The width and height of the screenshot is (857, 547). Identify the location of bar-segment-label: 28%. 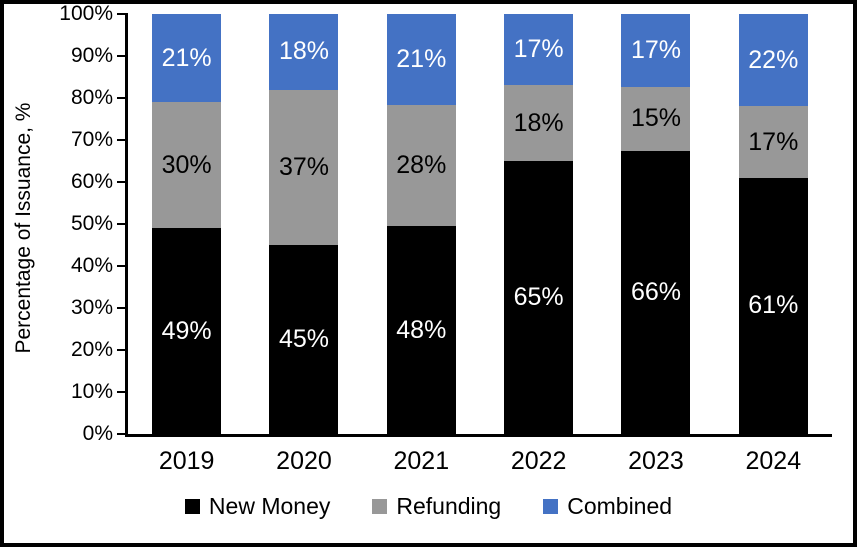
(421, 165).